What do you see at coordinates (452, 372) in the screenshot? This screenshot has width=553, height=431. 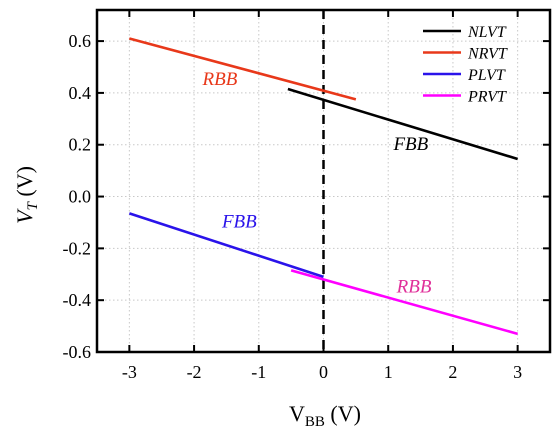 I see `x-tick-label: 2` at bounding box center [452, 372].